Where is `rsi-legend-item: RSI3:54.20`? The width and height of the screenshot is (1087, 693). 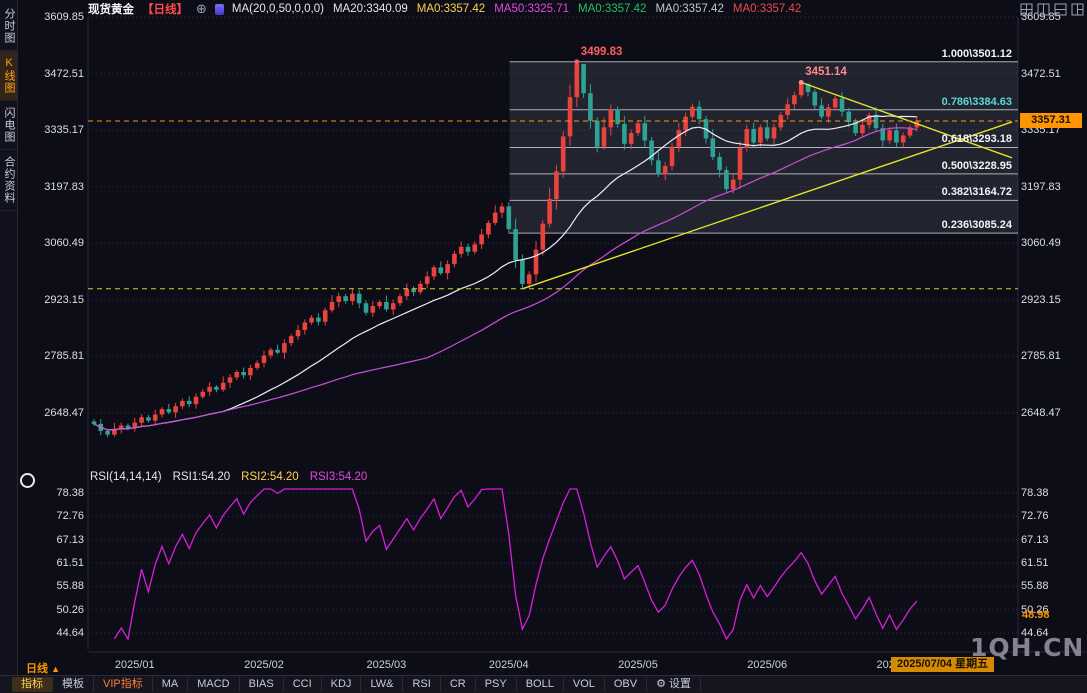
rsi-legend-item: RSI3:54.20 is located at coordinates (338, 477).